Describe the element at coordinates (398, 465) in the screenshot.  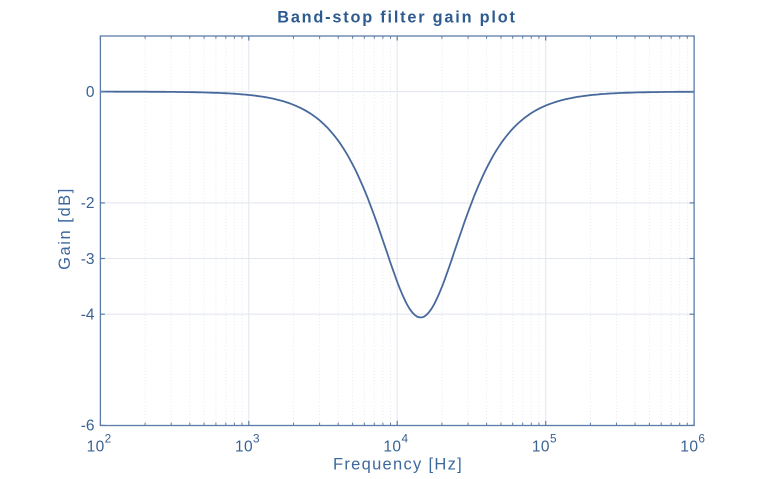
I see `svg-text: Frequency [Hz]` at that location.